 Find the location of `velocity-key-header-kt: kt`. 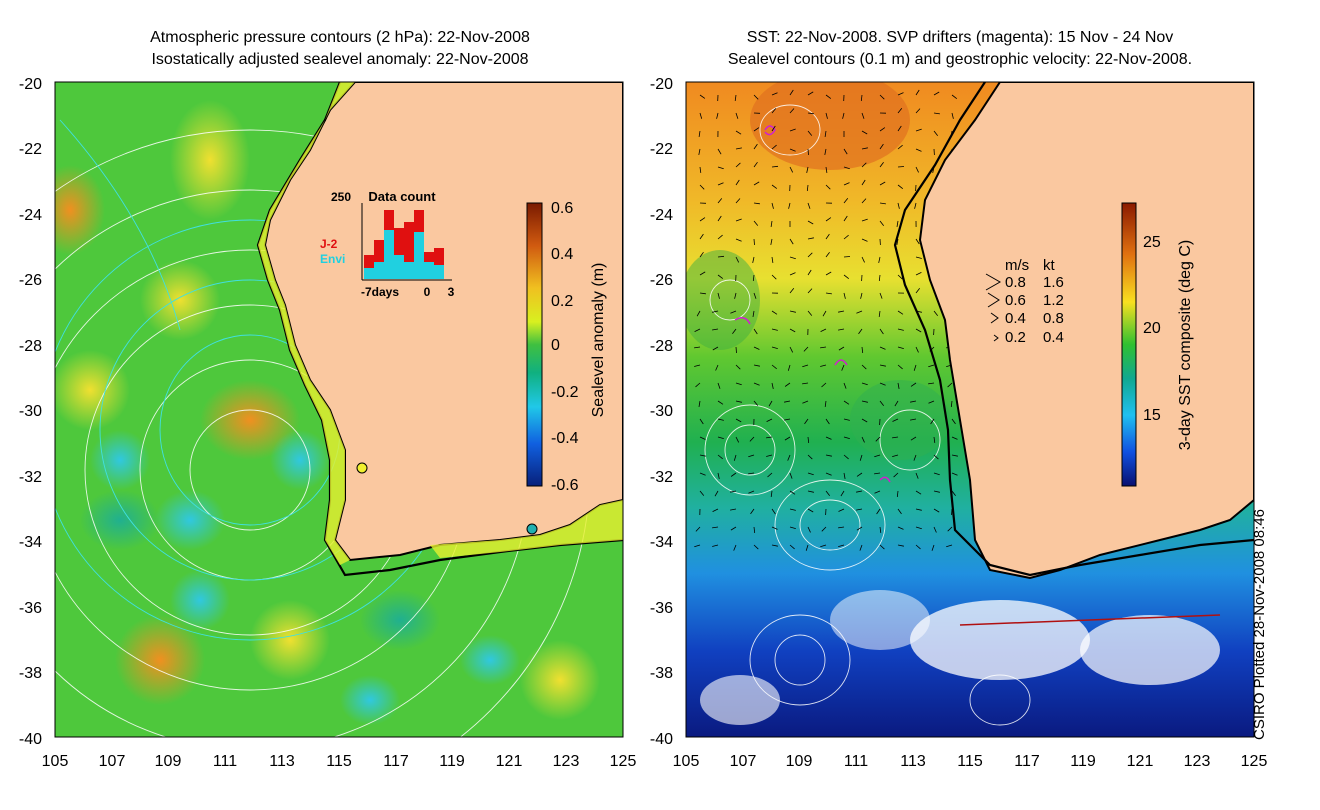

velocity-key-header-kt: kt is located at coordinates (1049, 265).